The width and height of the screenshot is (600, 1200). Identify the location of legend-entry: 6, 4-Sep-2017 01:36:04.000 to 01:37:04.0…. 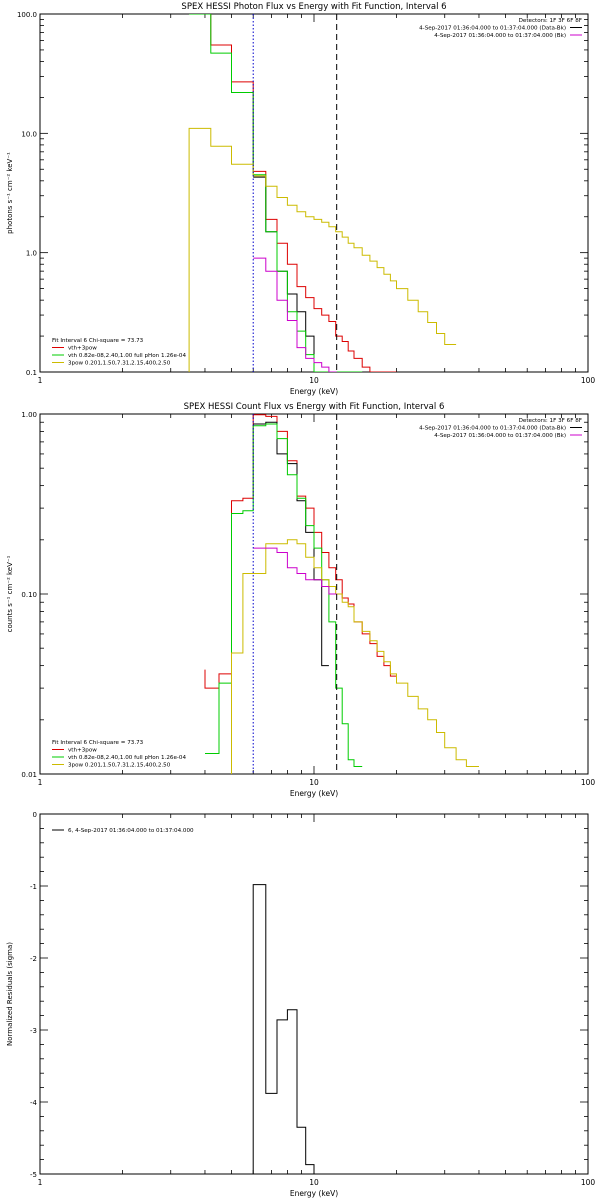
(131, 831).